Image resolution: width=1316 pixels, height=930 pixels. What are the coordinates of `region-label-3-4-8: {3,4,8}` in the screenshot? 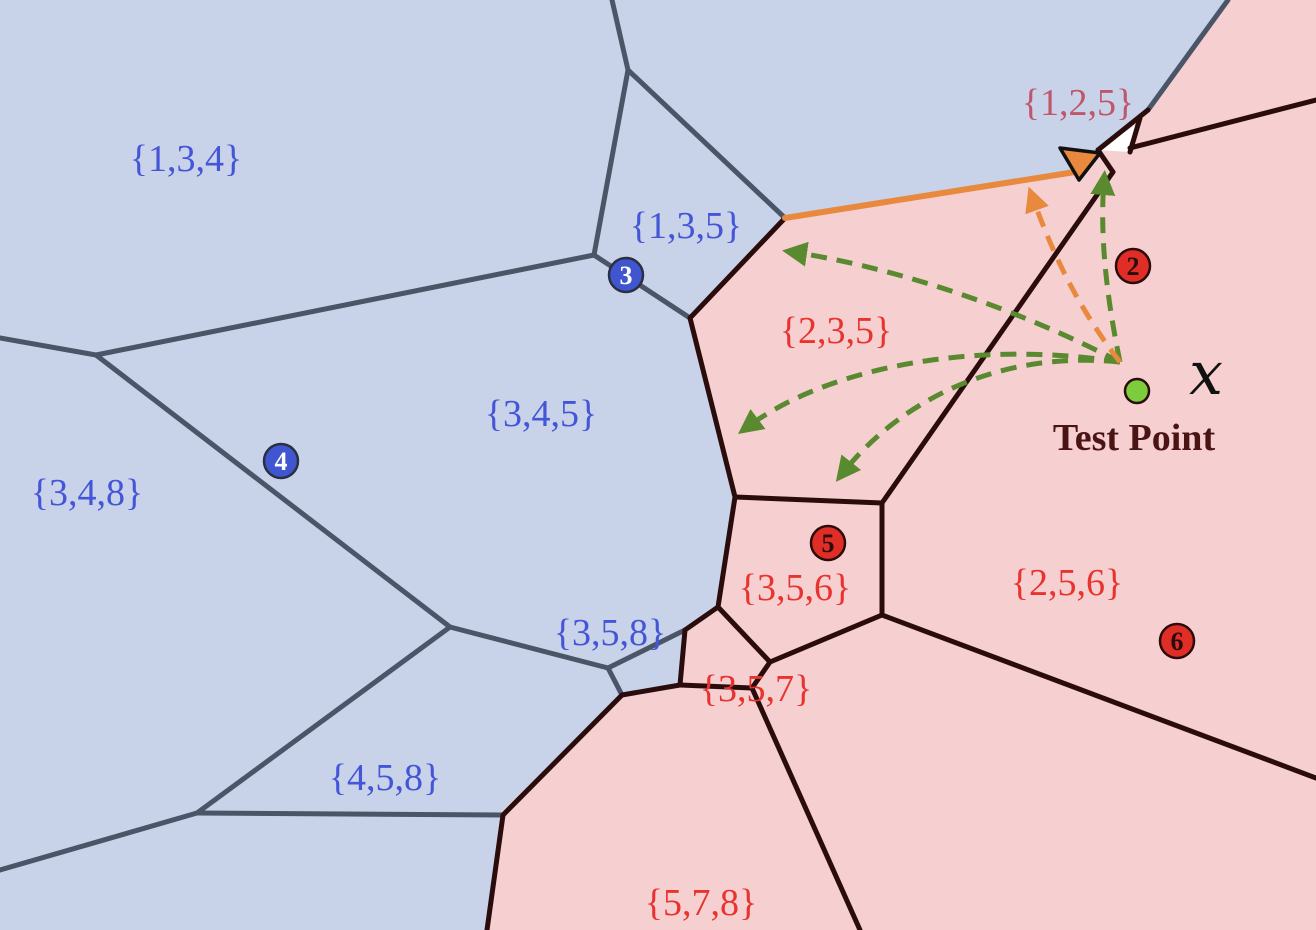 It's located at (87, 493).